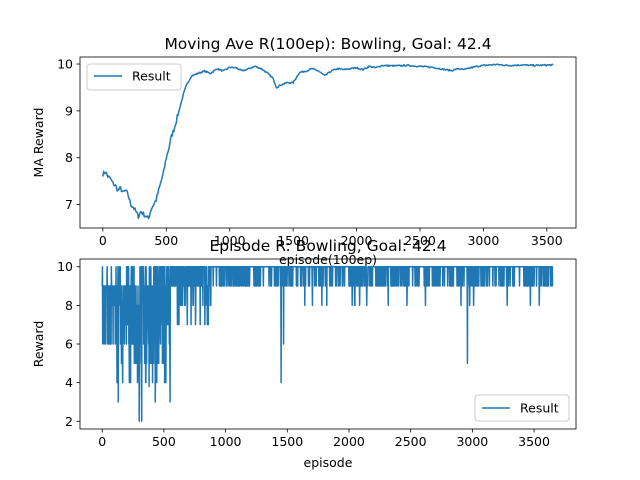  What do you see at coordinates (226, 441) in the screenshot?
I see `bottom-x-tick-label: 1000` at bounding box center [226, 441].